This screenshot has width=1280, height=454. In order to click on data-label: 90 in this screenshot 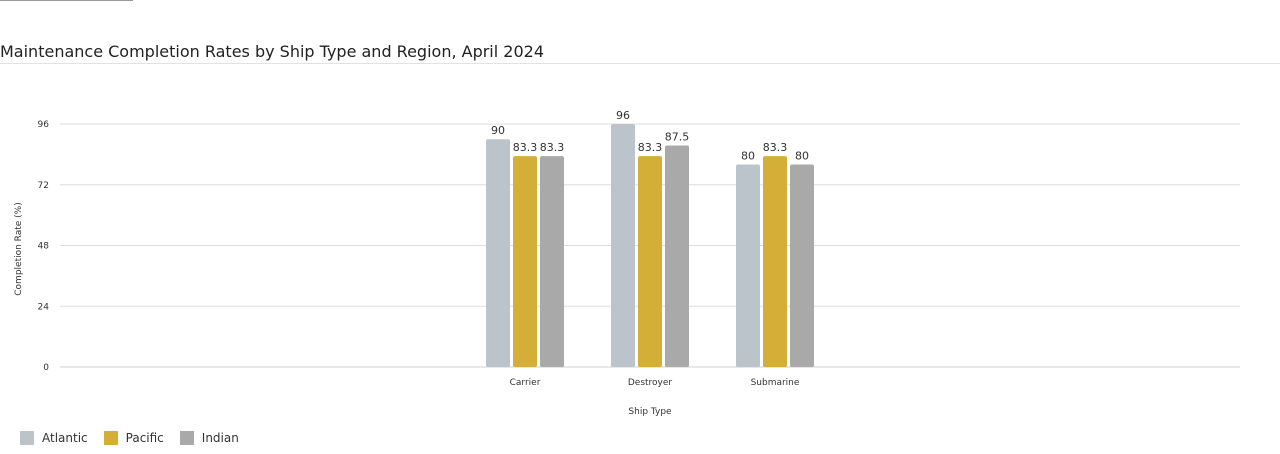, I will do `click(498, 130)`.